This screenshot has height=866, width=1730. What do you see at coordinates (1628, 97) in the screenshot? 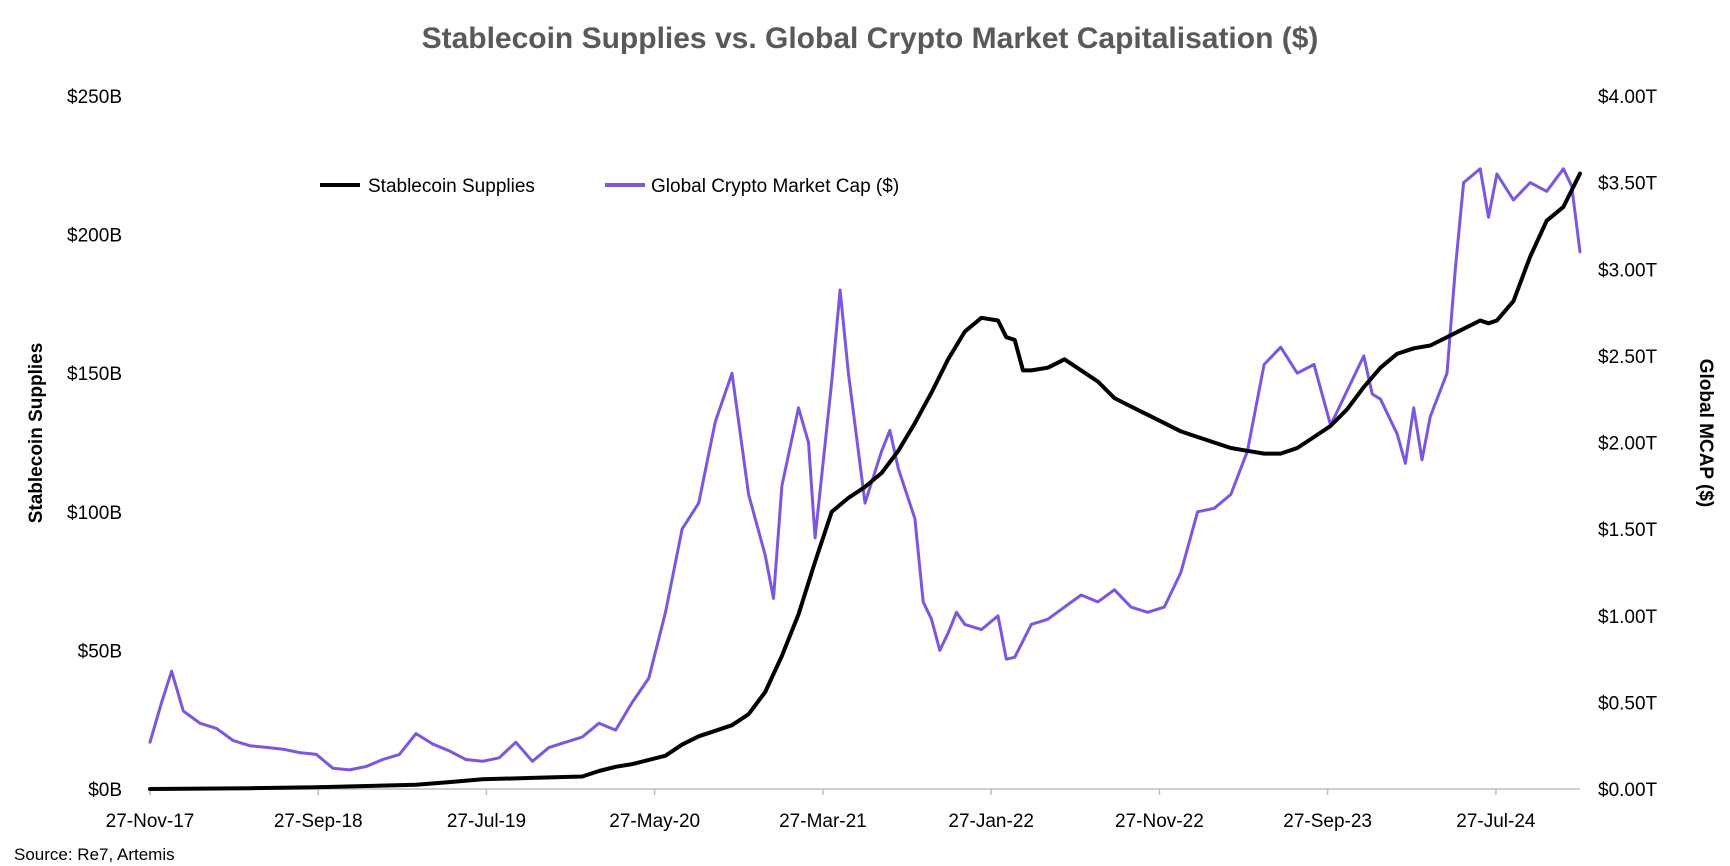
I see `right-axis-tick-label: $4.00T` at bounding box center [1628, 97].